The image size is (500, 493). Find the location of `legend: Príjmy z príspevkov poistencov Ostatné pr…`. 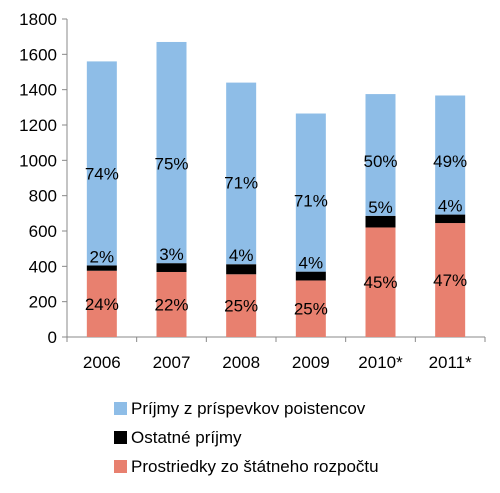

legend: Príjmy z príspevkov poistencov Ostatné pr… is located at coordinates (246, 437).